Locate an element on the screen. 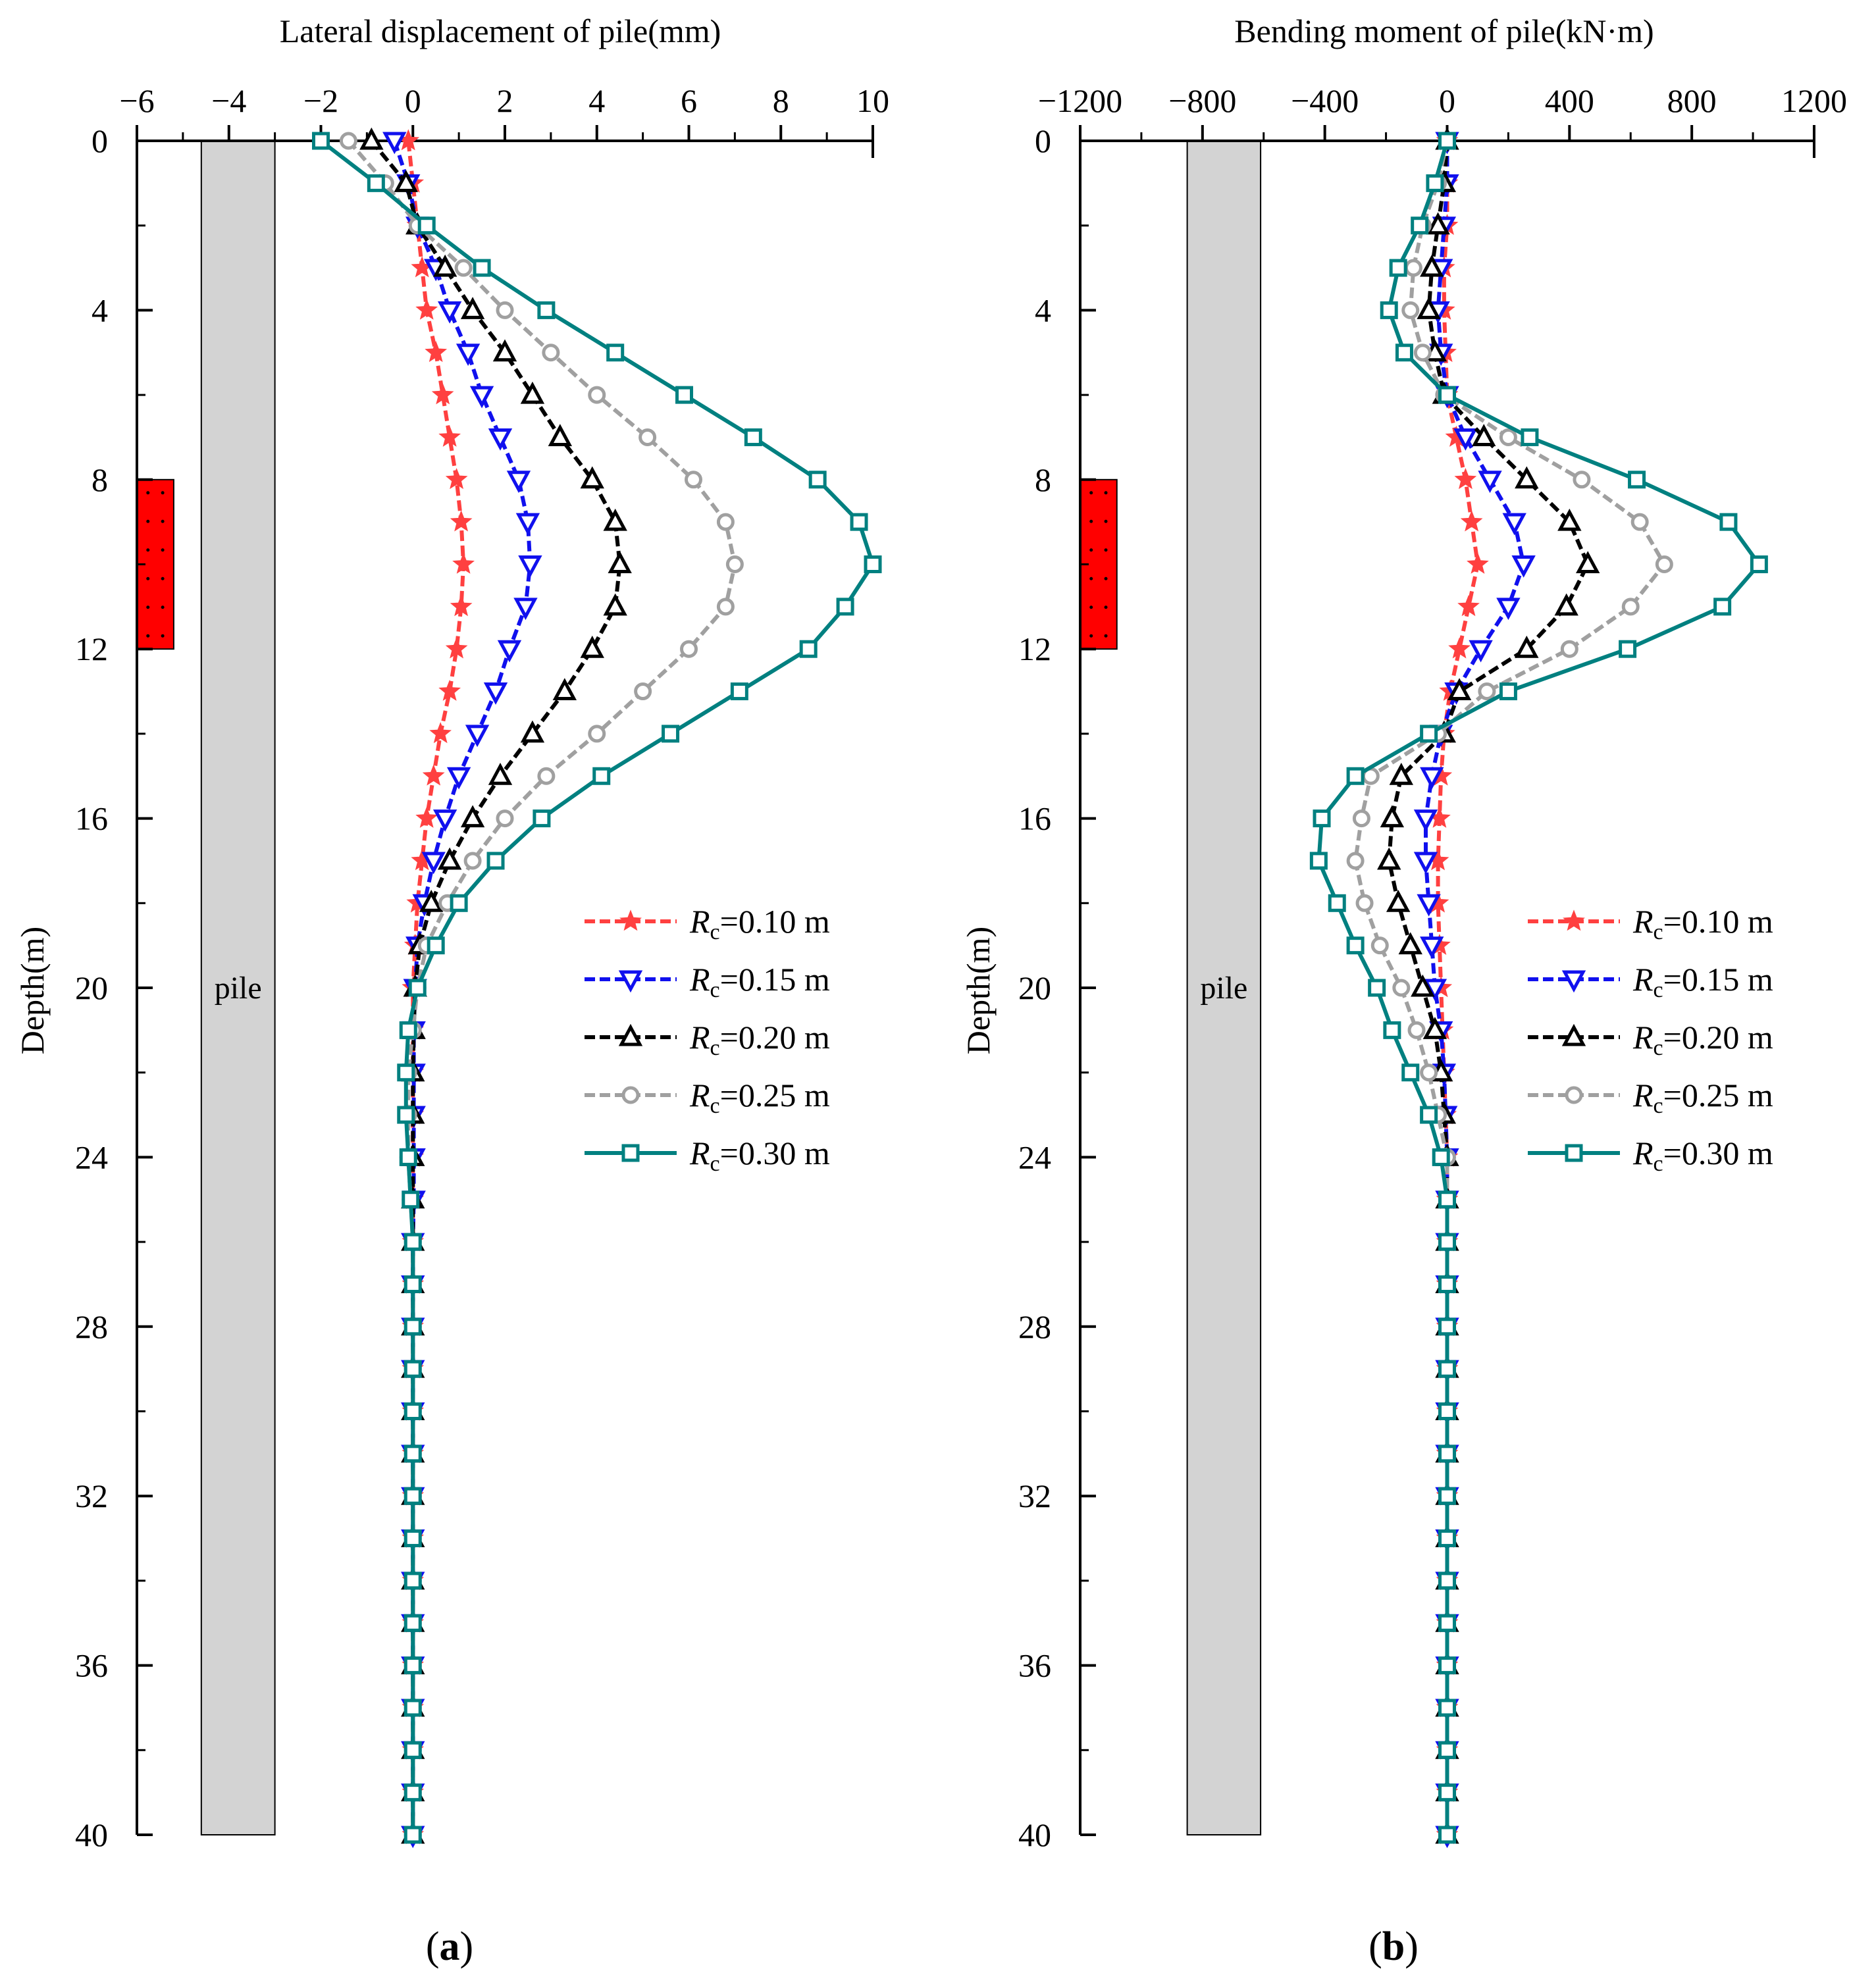  panel-a-pile-label: pile is located at coordinates (238, 988).